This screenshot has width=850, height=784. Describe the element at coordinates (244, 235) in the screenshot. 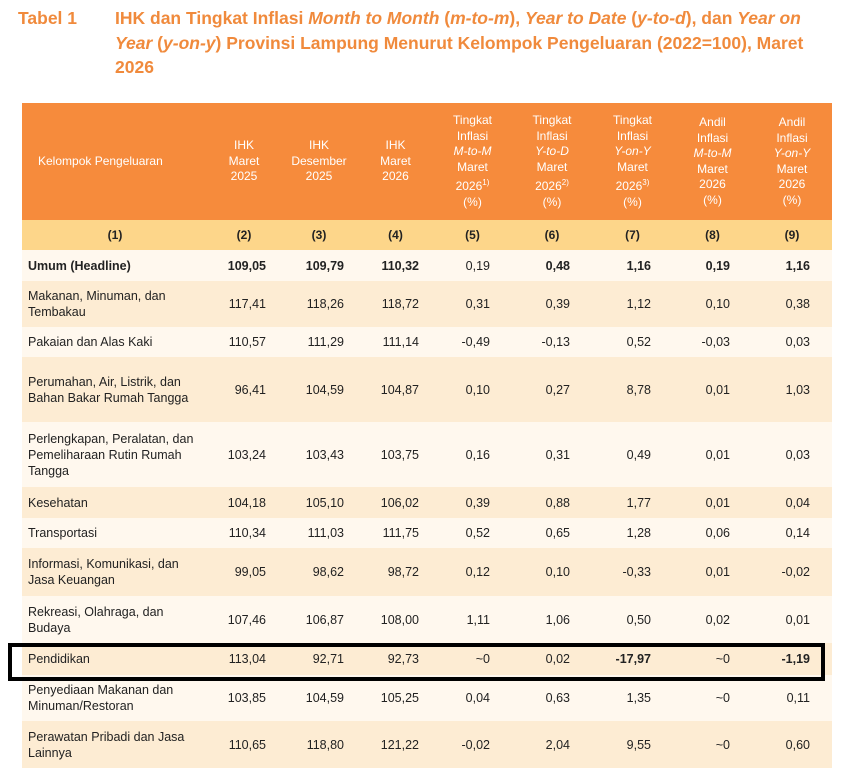

I see `column-number: (2)` at that location.